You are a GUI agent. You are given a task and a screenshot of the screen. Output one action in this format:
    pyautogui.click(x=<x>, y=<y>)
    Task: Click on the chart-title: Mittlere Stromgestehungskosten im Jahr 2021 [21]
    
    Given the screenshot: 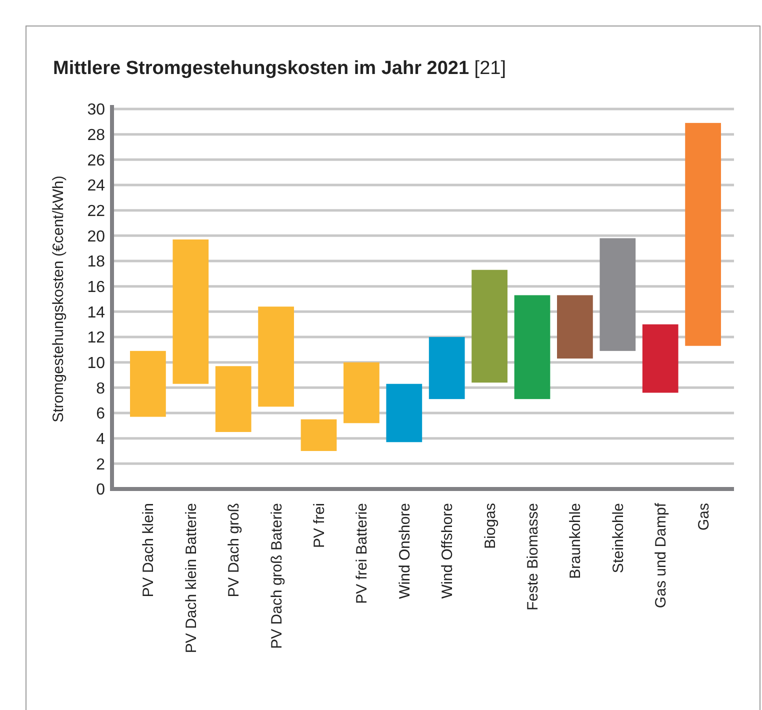 What is the action you would take?
    pyautogui.click(x=279, y=68)
    